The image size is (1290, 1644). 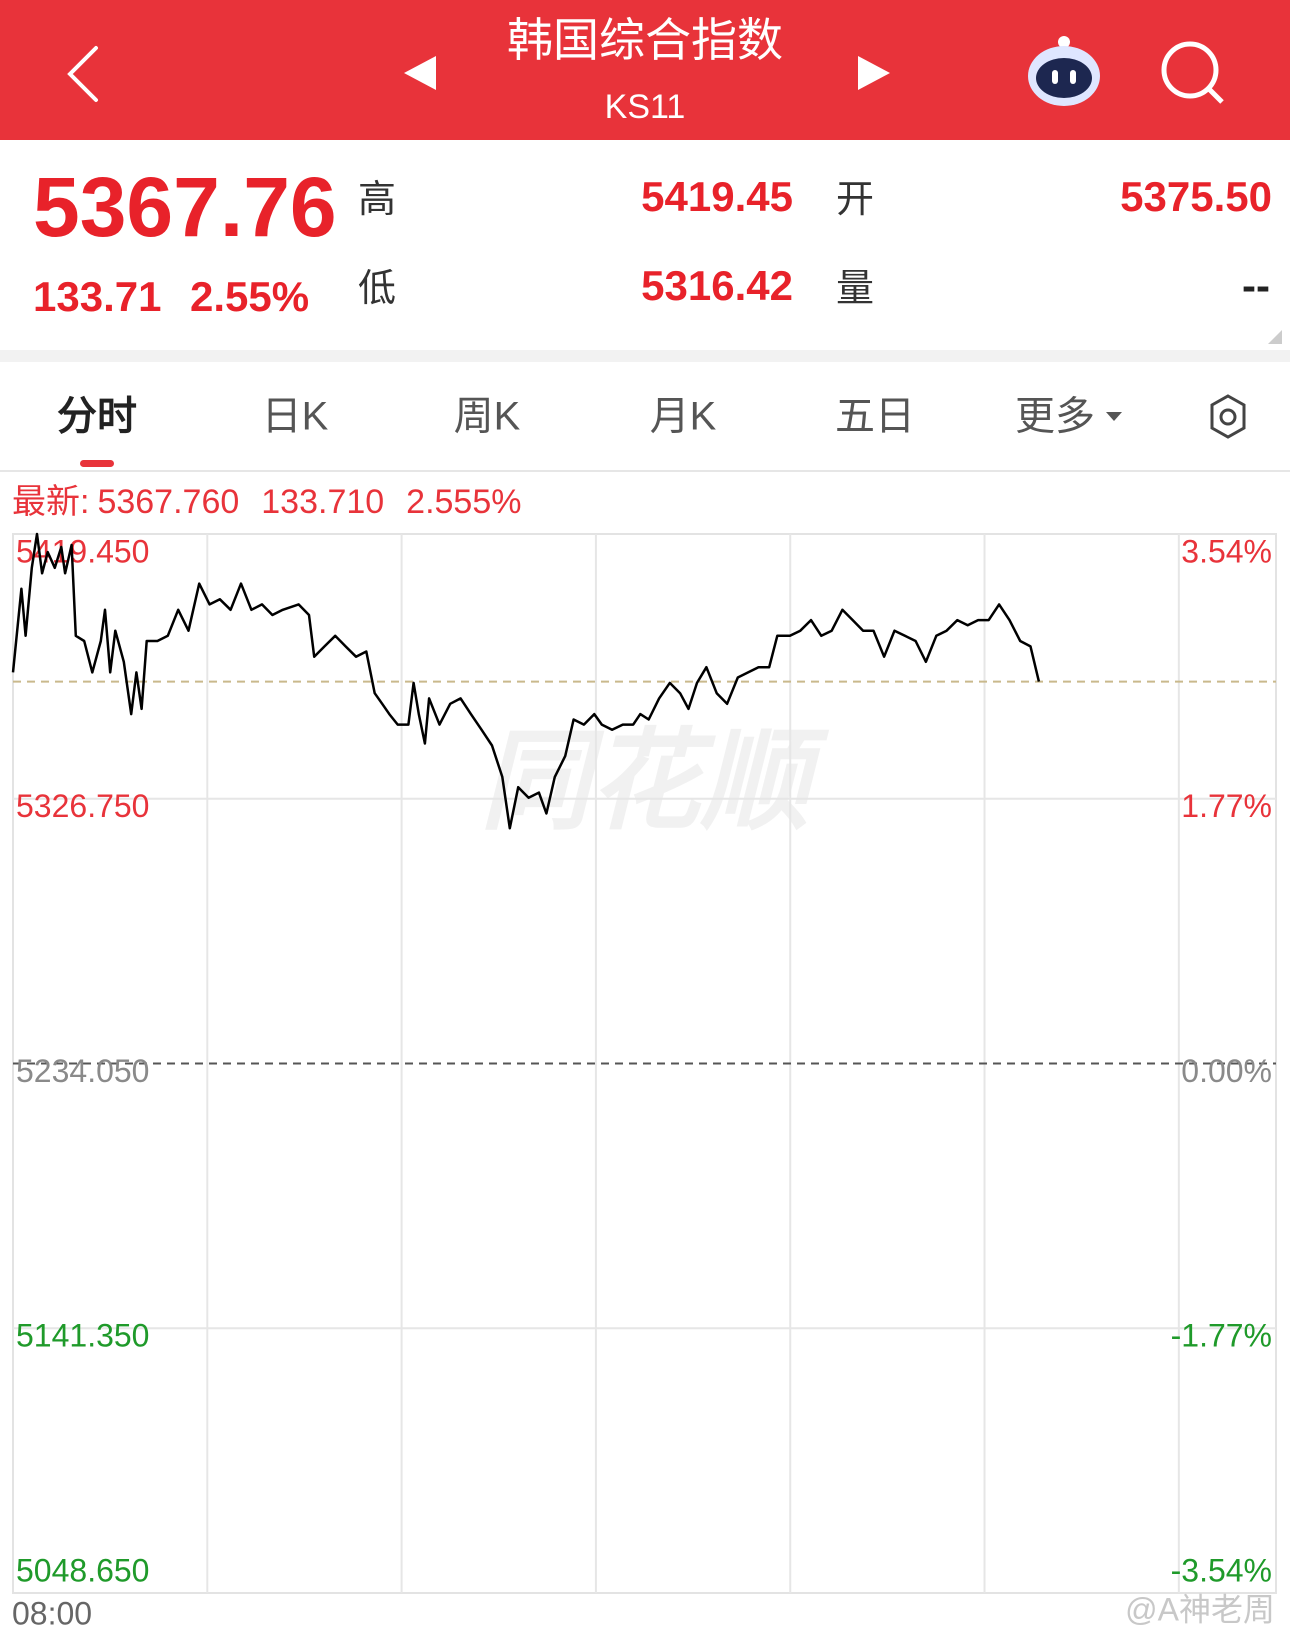 I want to click on latest-change: 133.710, so click(x=322, y=502).